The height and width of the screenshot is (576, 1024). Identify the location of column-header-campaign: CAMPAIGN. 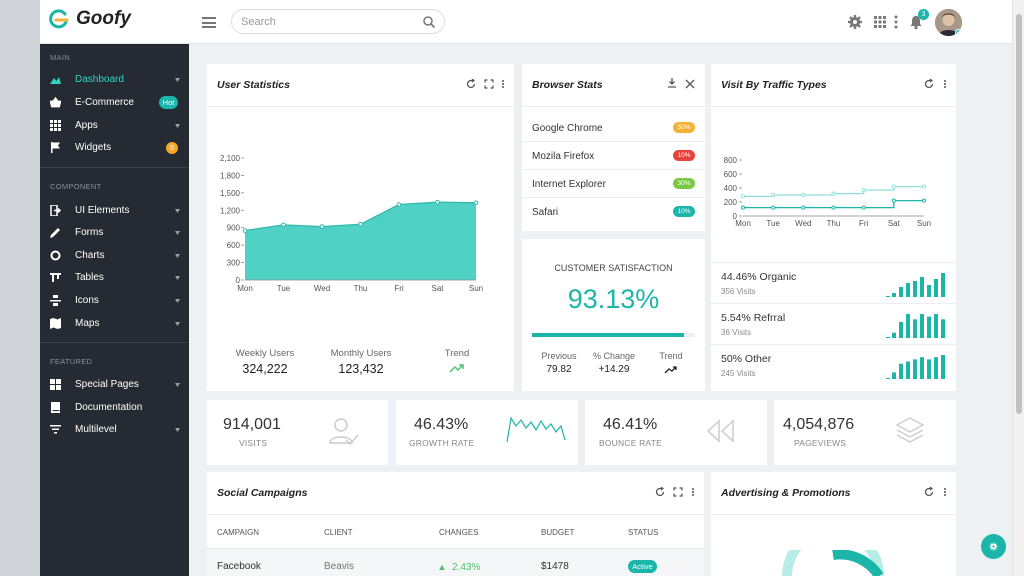
(238, 532).